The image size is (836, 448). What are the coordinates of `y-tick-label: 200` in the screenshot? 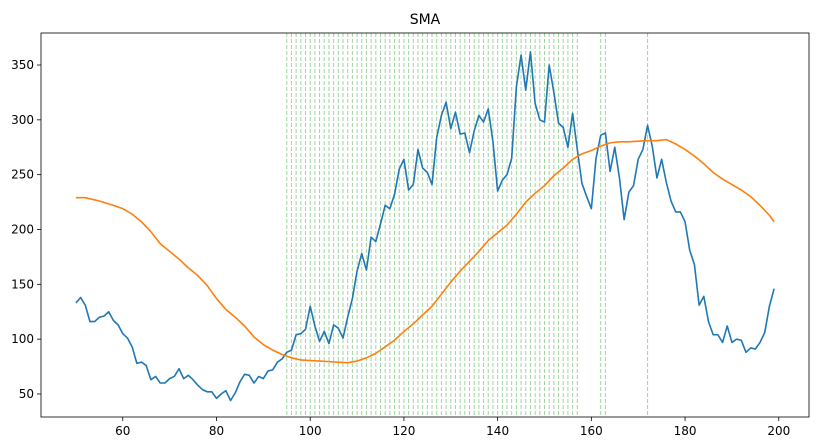 It's located at (22, 229).